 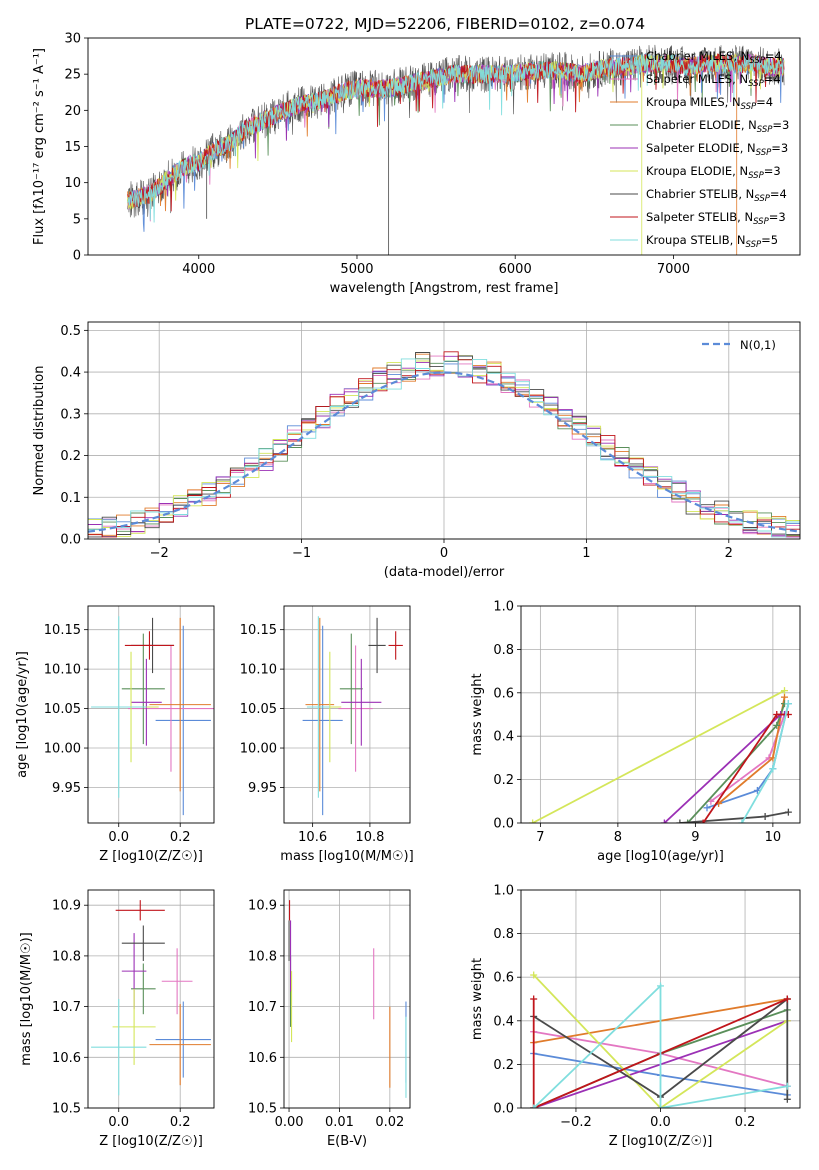 I want to click on legend-entry: Kroupa STELIB, NSSP=5, so click(x=712, y=241).